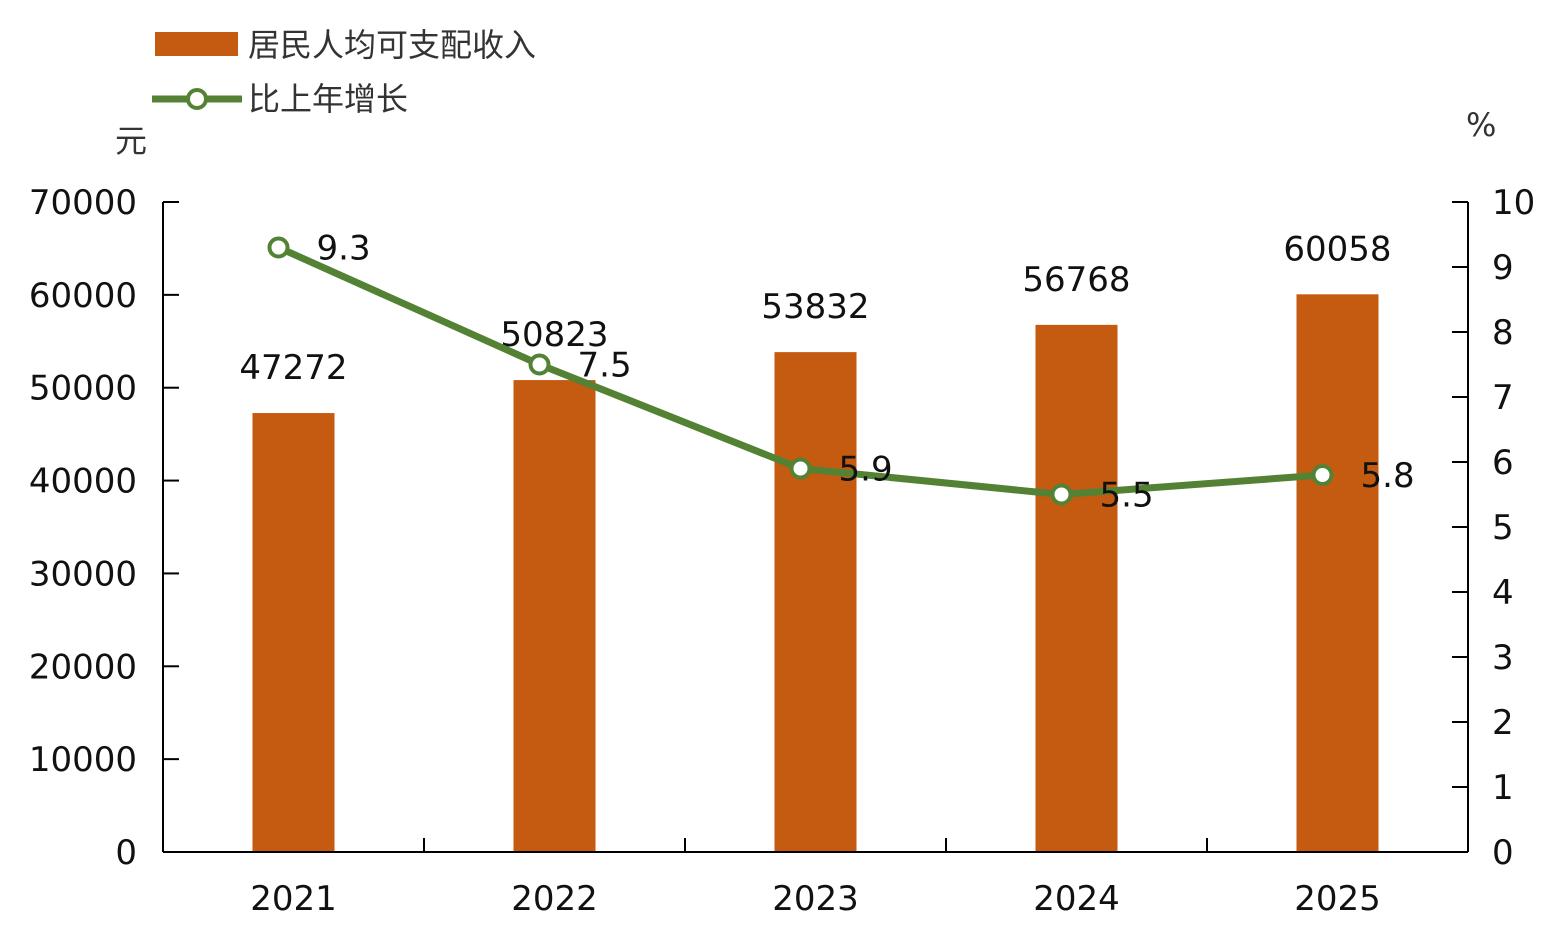 The height and width of the screenshot is (927, 1545). I want to click on growth-point-2023, so click(800, 468).